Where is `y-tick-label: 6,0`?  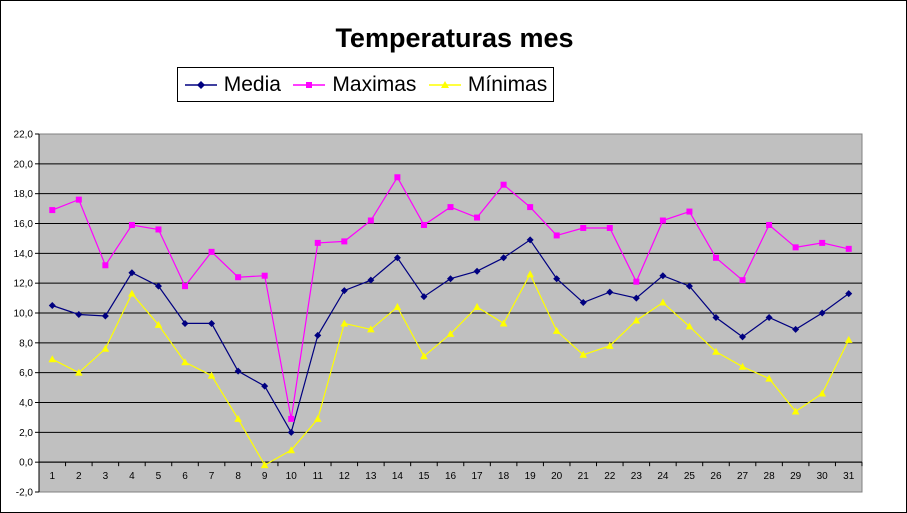 y-tick-label: 6,0 is located at coordinates (26, 373).